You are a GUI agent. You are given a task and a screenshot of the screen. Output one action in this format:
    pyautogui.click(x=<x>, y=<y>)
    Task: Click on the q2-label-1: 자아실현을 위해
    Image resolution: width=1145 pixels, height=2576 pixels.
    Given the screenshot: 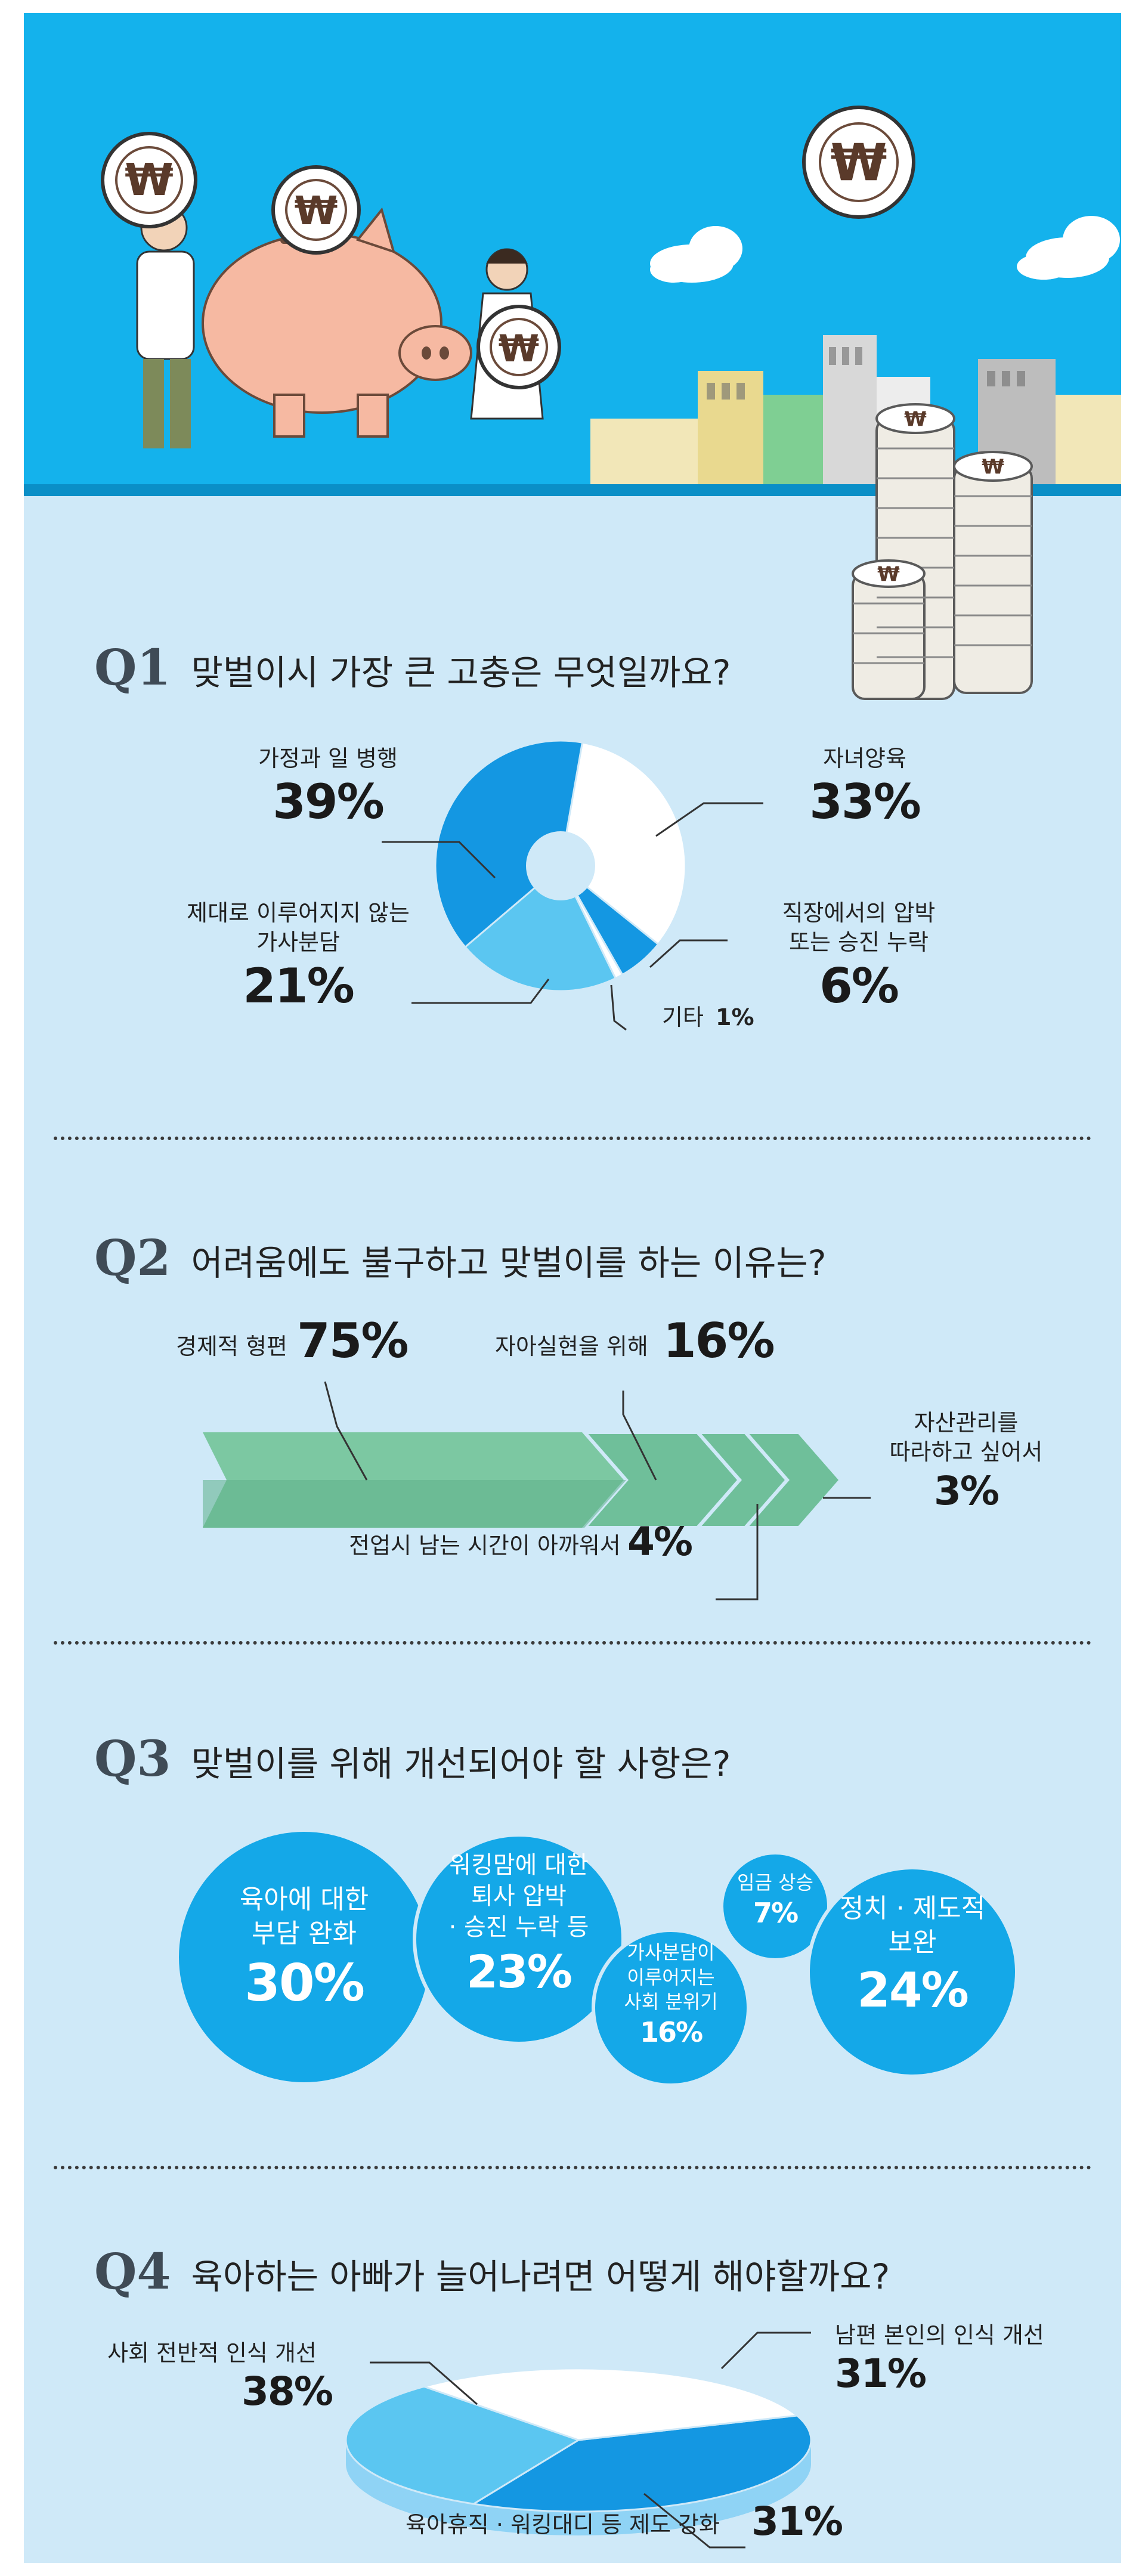 What is the action you would take?
    pyautogui.click(x=571, y=1346)
    